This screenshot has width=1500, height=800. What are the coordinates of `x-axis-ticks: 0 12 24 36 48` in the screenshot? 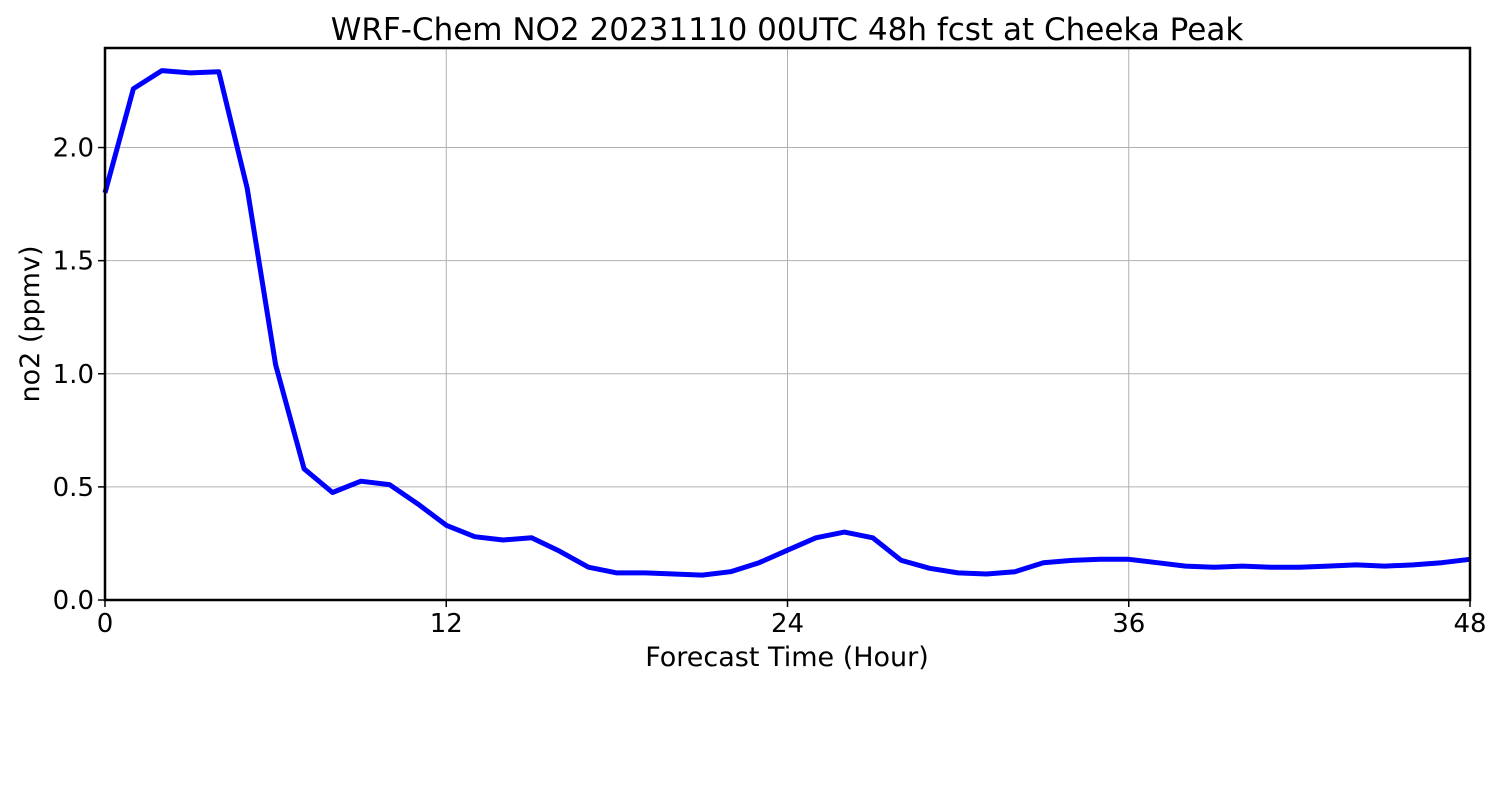 It's located at (792, 619).